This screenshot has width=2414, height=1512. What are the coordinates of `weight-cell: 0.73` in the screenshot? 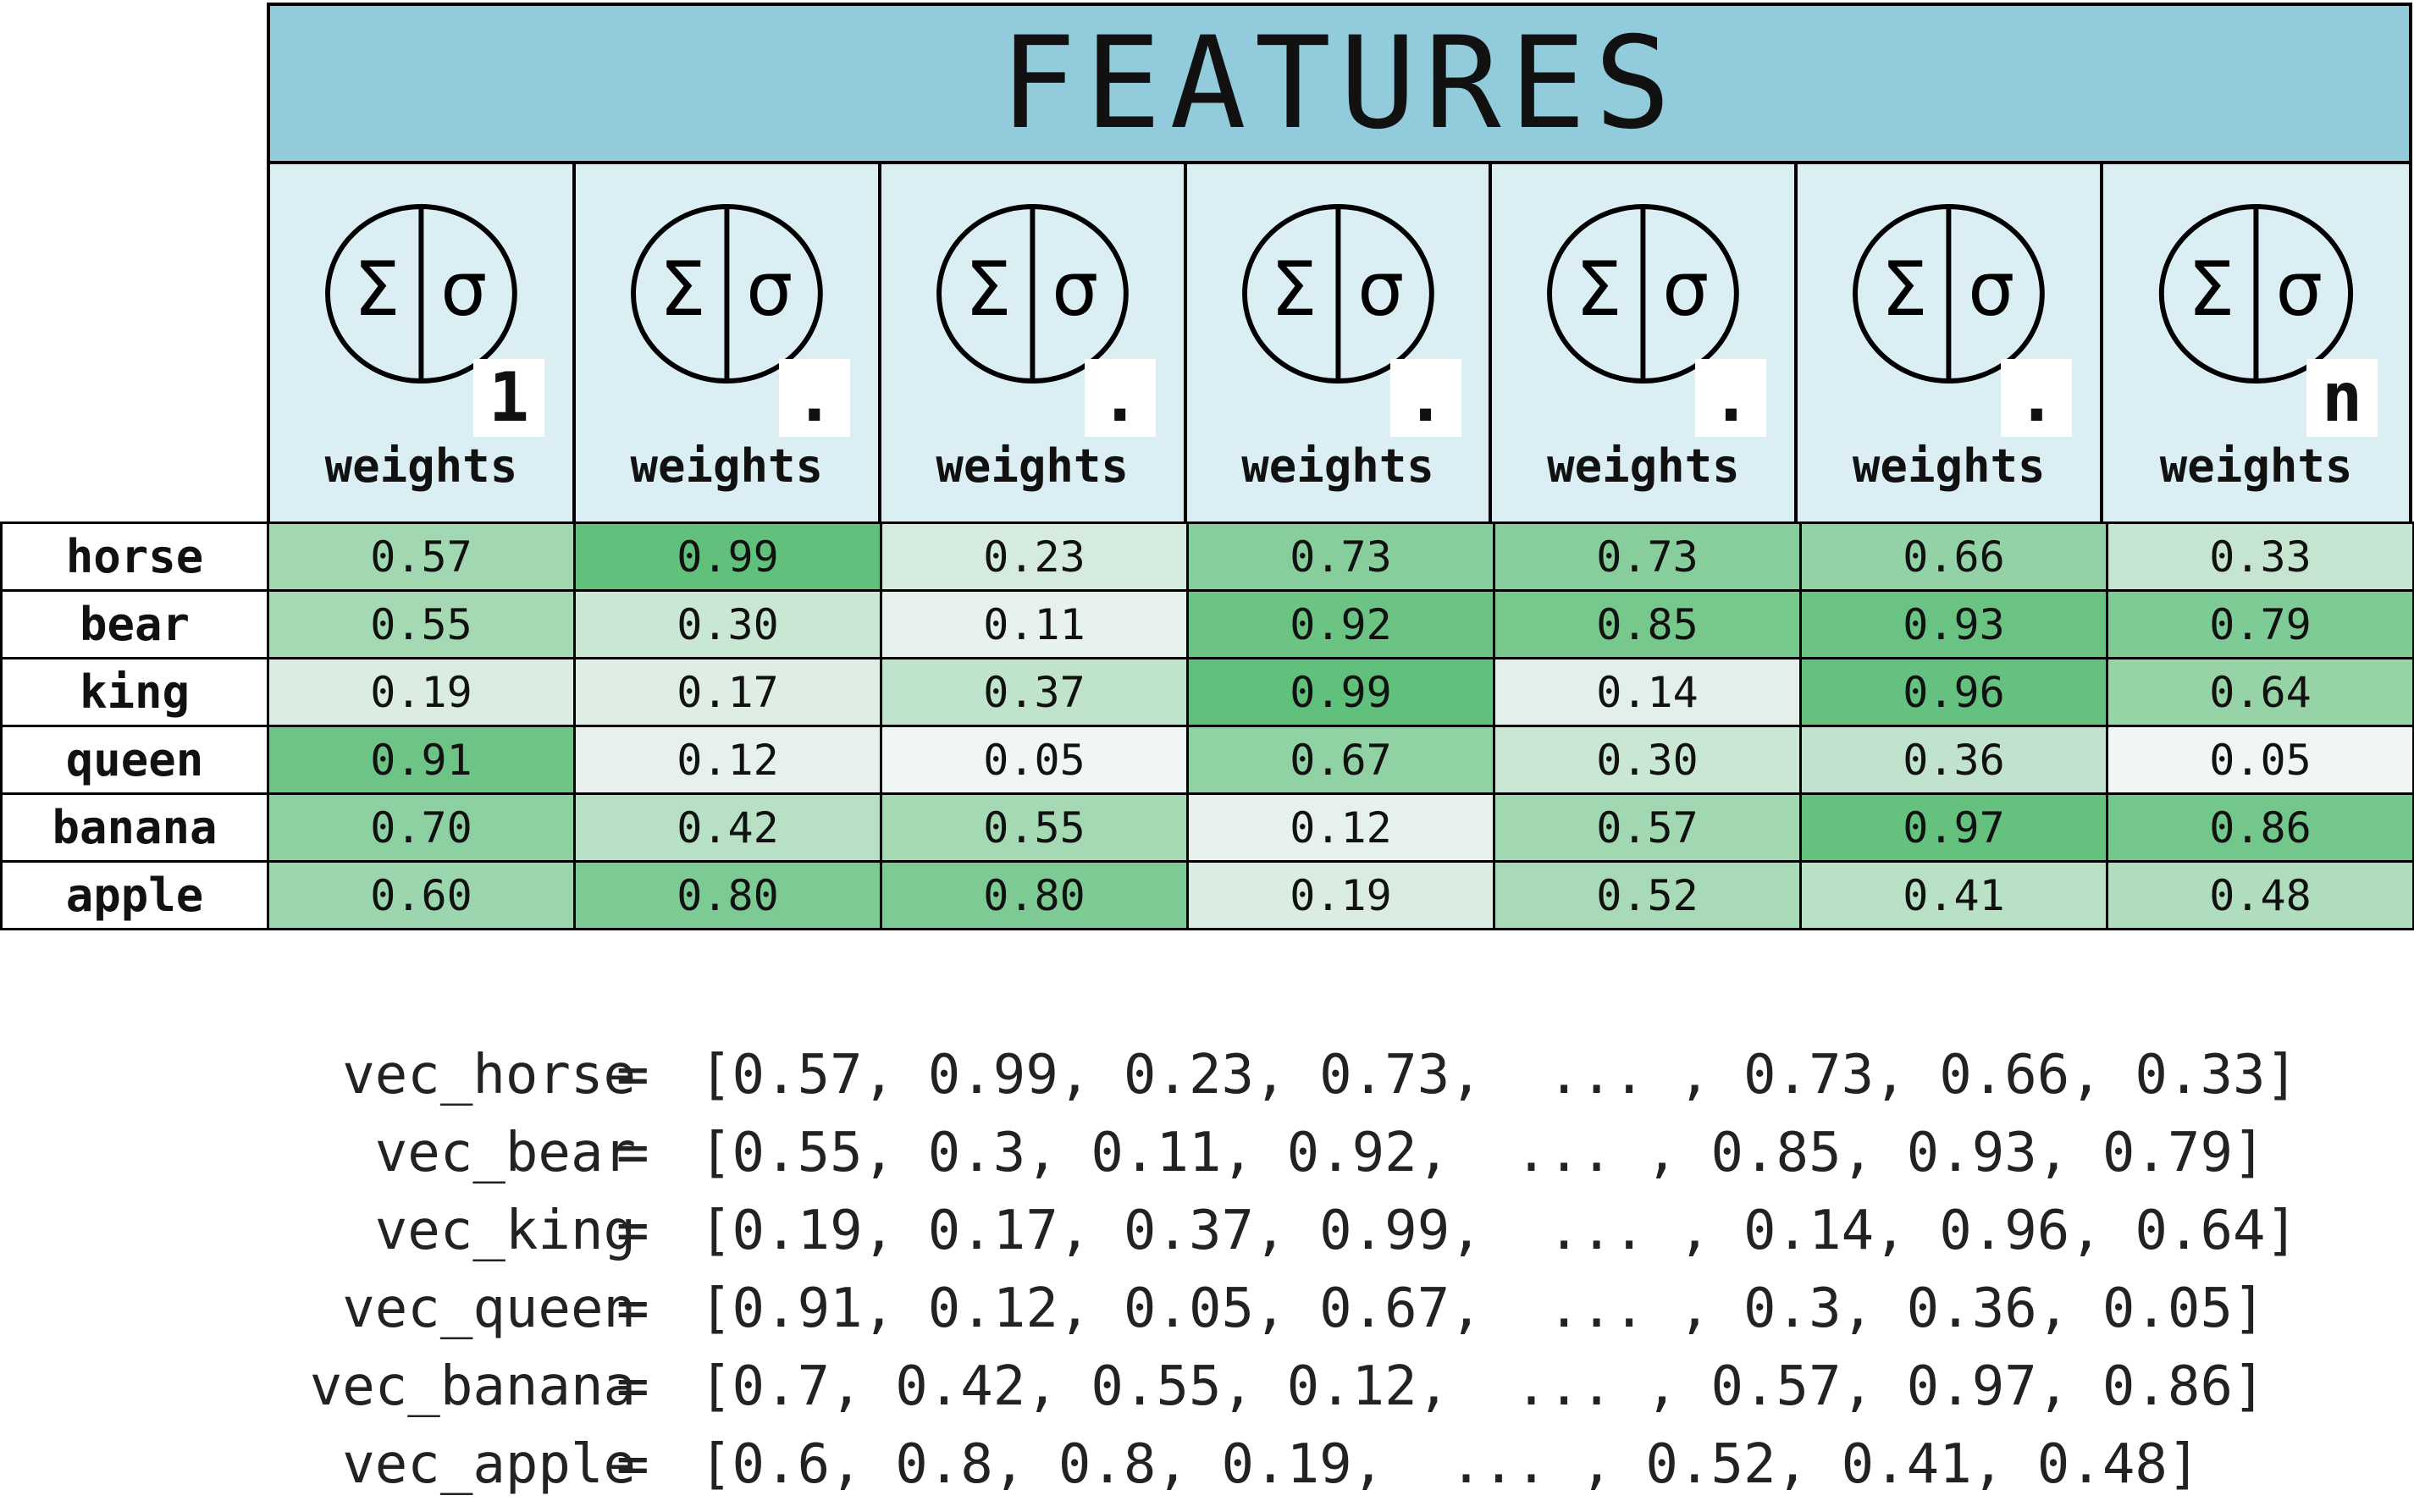 It's located at (1340, 556).